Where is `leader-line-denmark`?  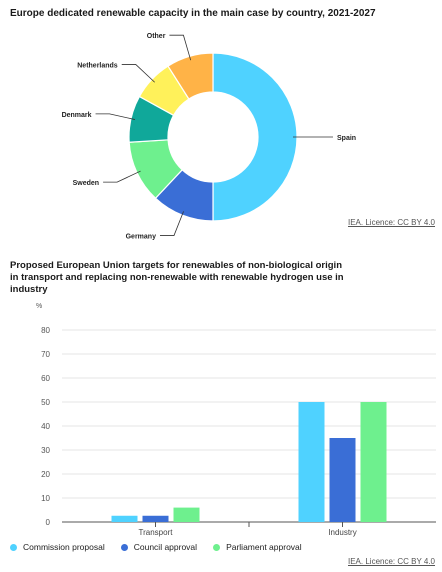
leader-line-denmark is located at coordinates (115, 116).